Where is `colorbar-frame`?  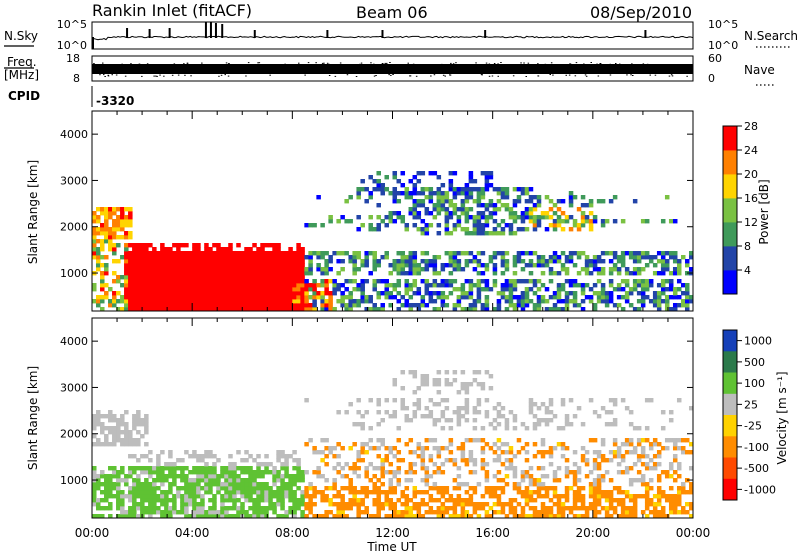
colorbar-frame is located at coordinates (730, 415).